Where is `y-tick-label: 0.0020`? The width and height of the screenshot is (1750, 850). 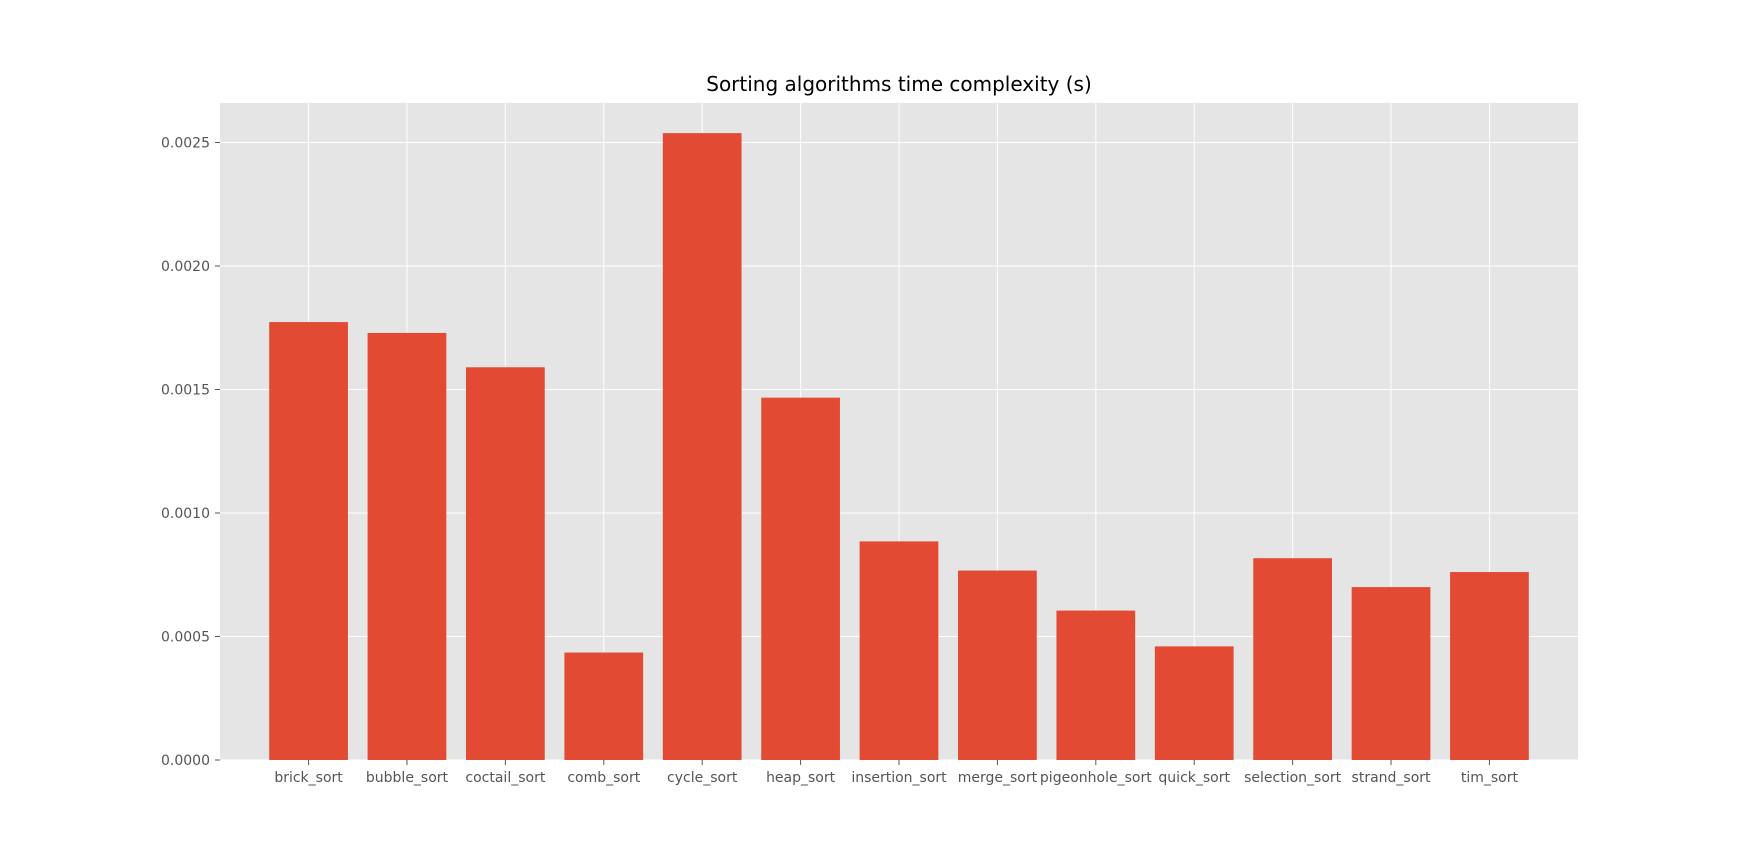 y-tick-label: 0.0020 is located at coordinates (185, 267).